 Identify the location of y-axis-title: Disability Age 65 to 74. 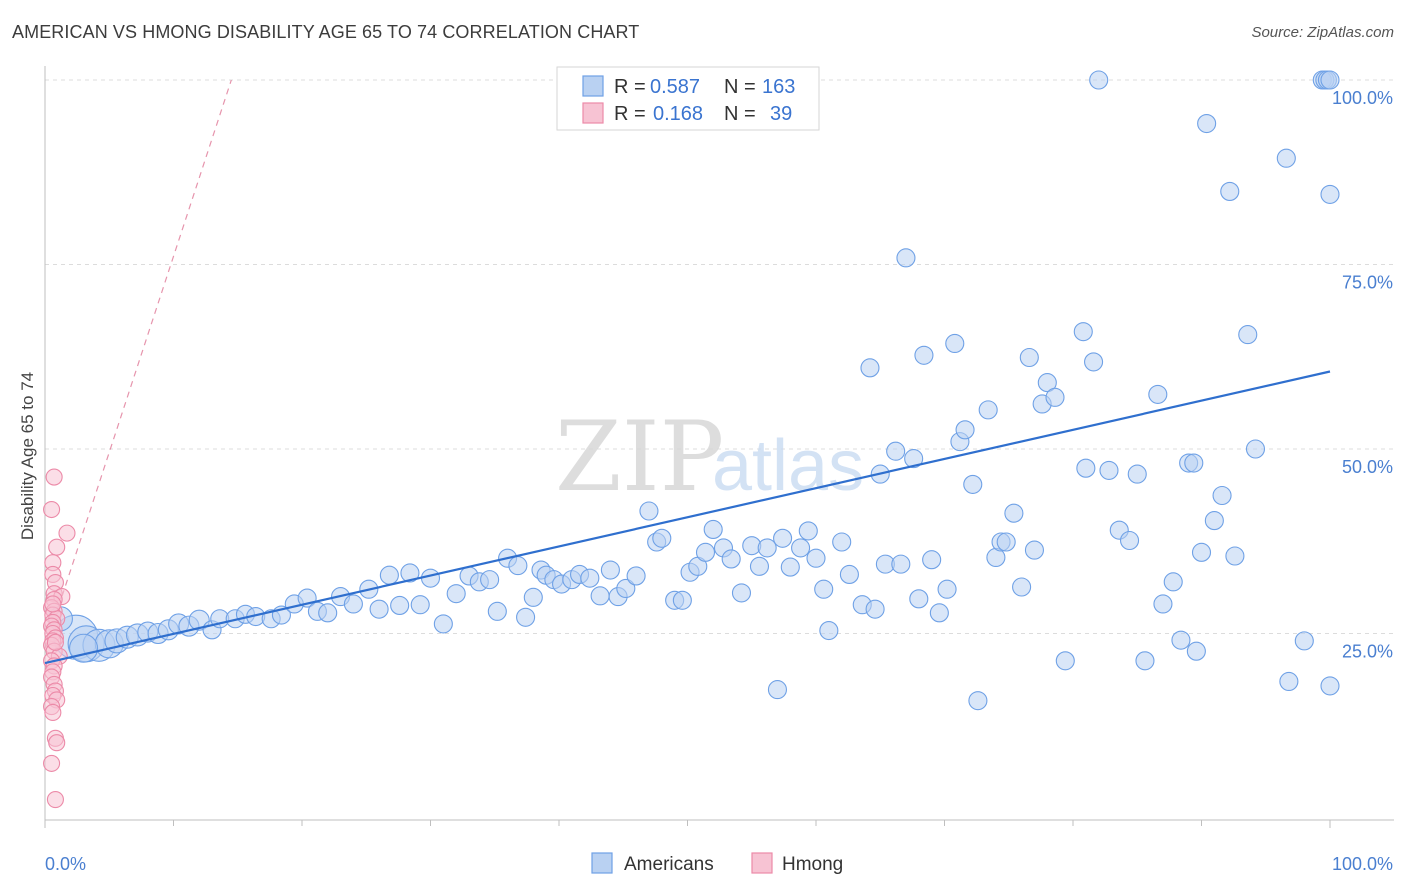
(27, 456).